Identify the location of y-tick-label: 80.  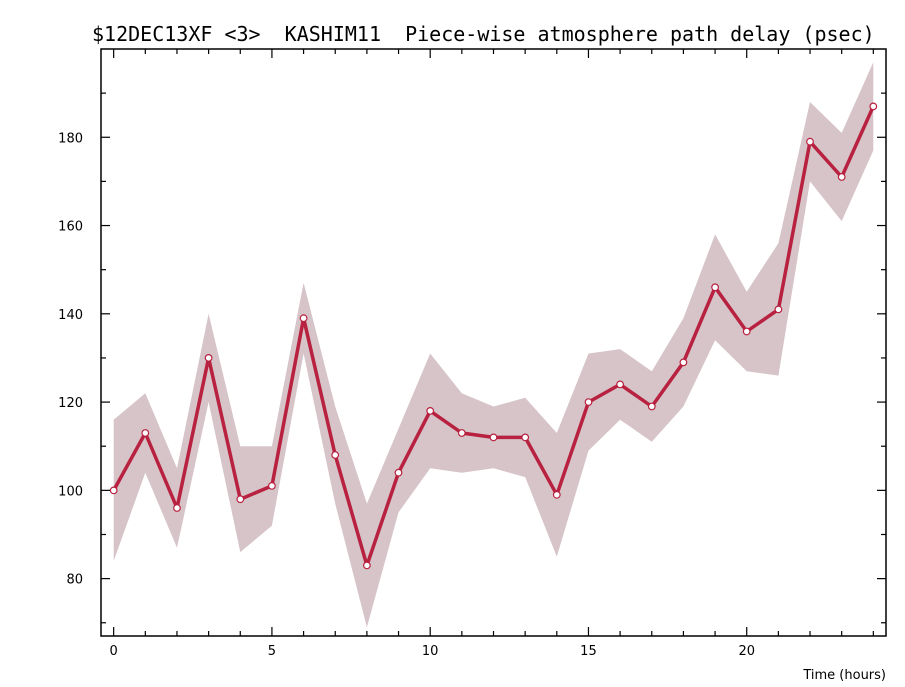
(74, 580).